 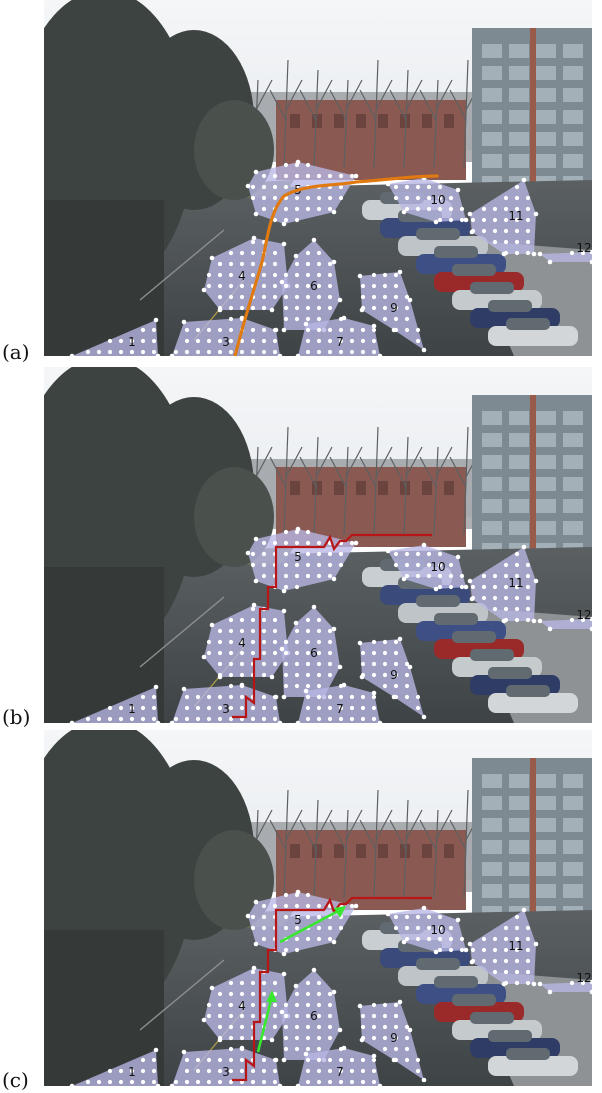 I want to click on zone-label: 9, so click(x=394, y=308).